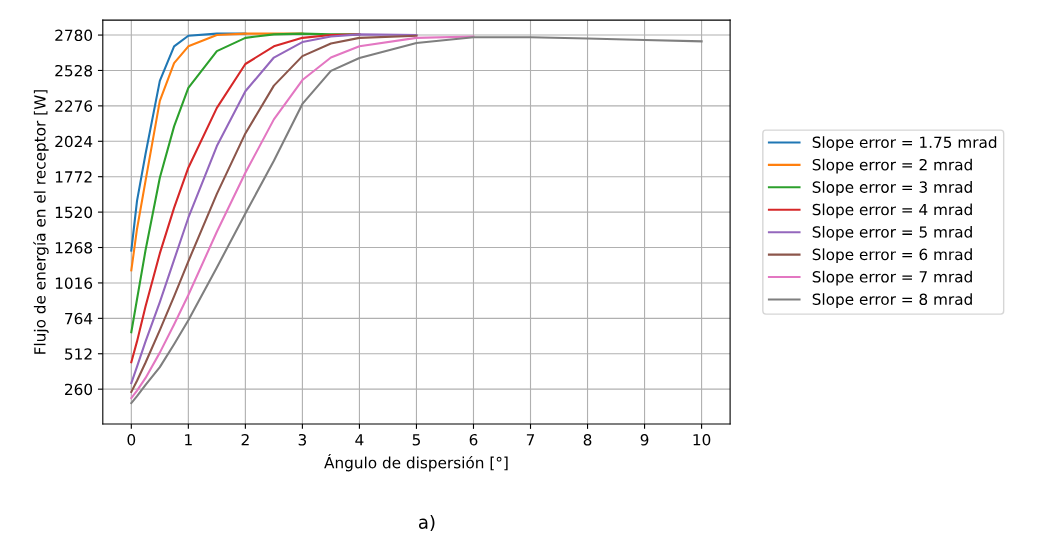  I want to click on x-tick-label: 5, so click(416, 440).